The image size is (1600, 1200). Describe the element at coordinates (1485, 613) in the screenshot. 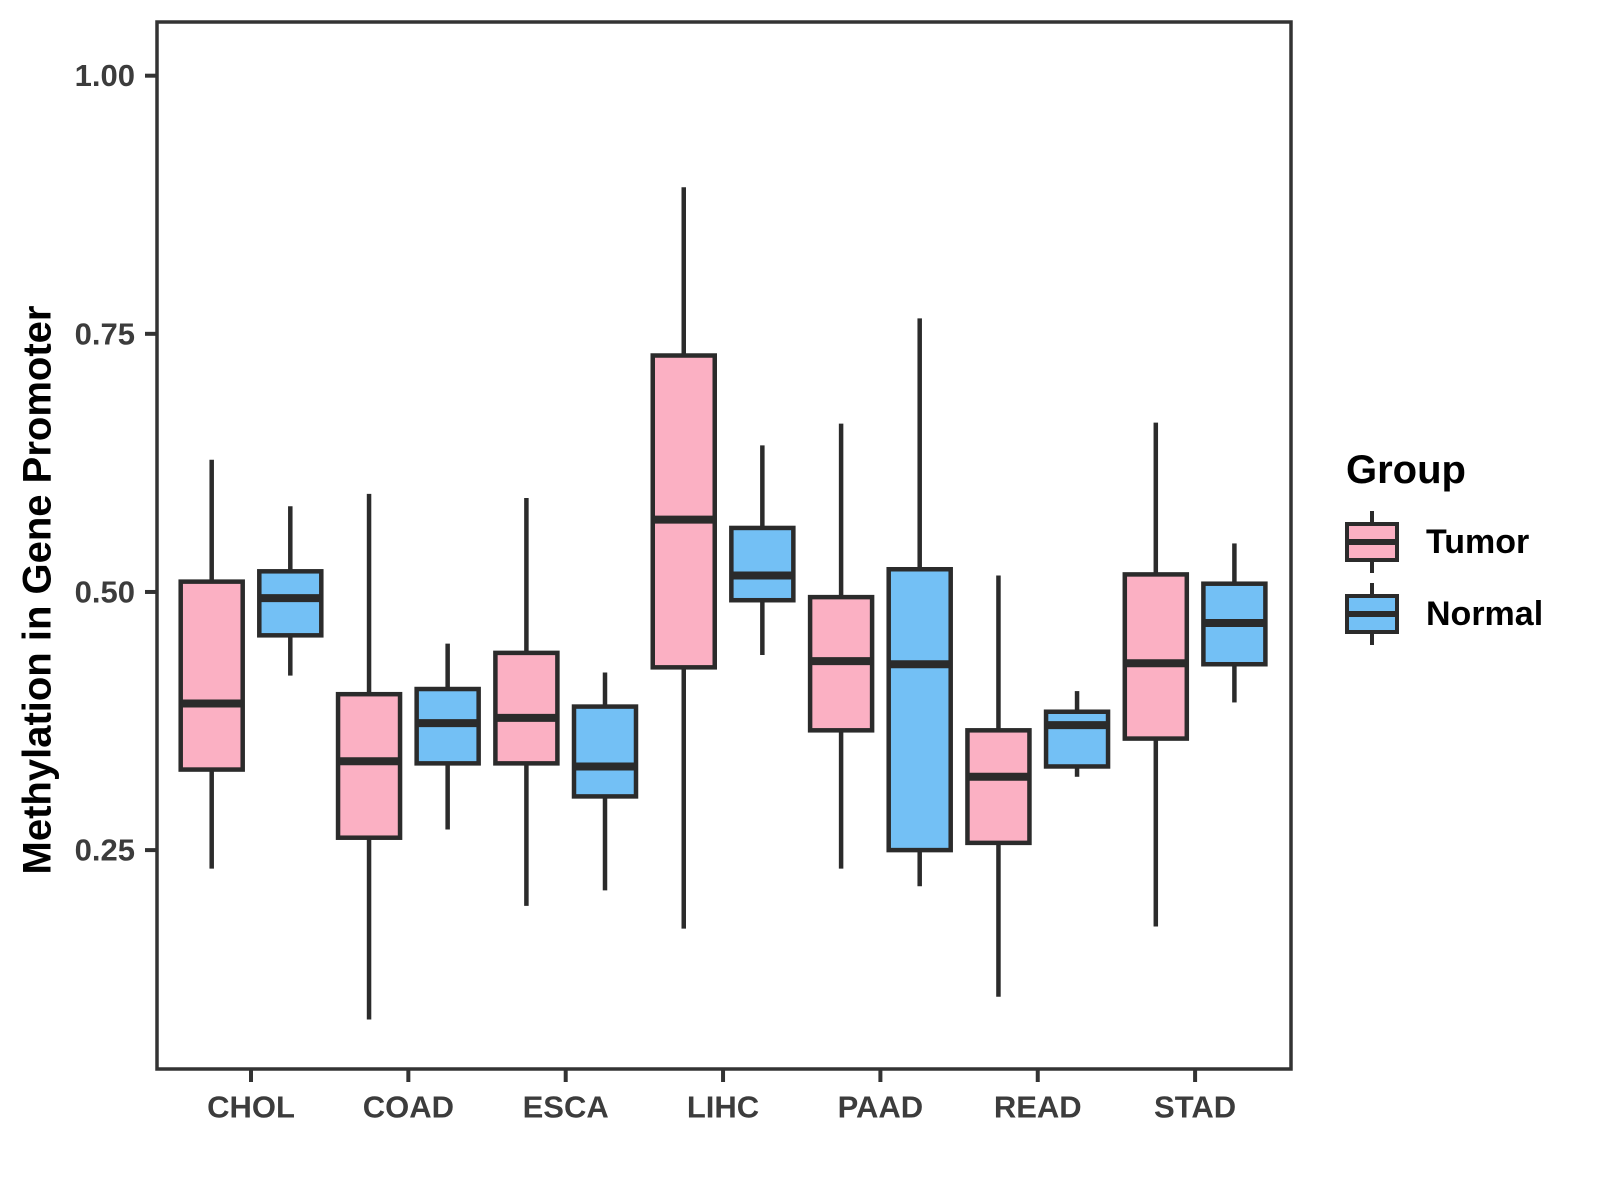

I see `legend-label-normal: Normal` at that location.